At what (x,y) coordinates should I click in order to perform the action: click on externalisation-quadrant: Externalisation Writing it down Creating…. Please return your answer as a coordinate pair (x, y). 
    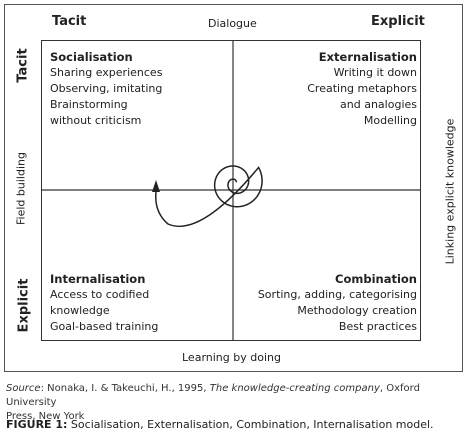
    Looking at the image, I should click on (362, 89).